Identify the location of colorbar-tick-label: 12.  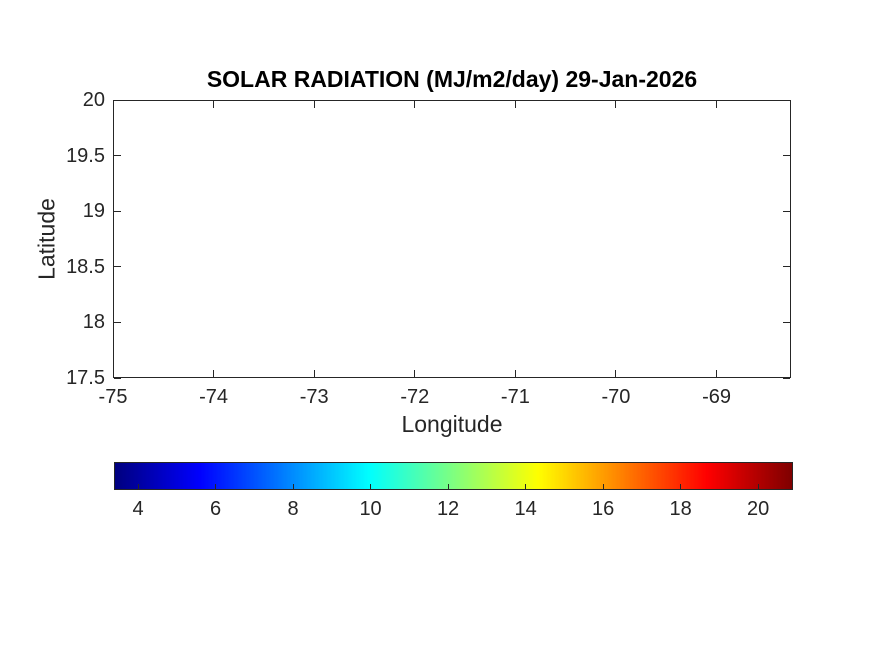
(448, 509).